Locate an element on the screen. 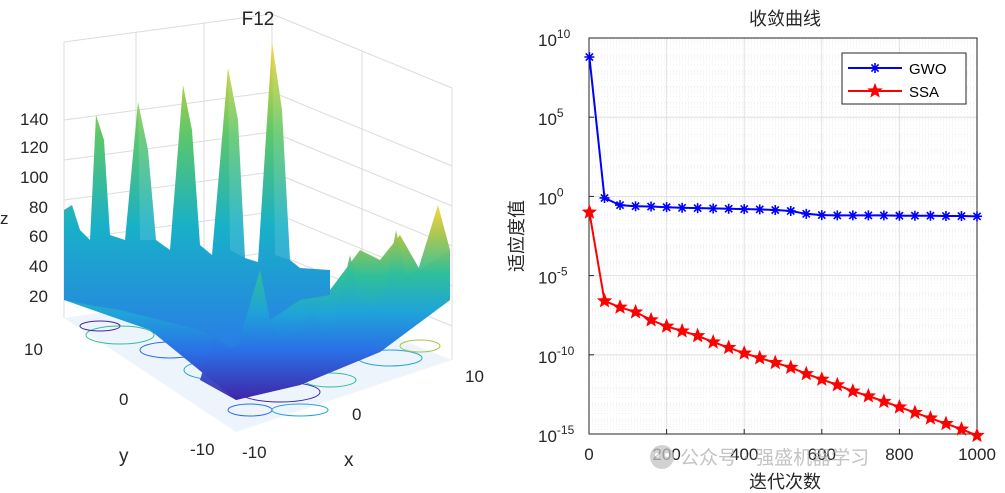 This screenshot has height=493, width=1005. z-tick-label: 140 is located at coordinates (34, 119).